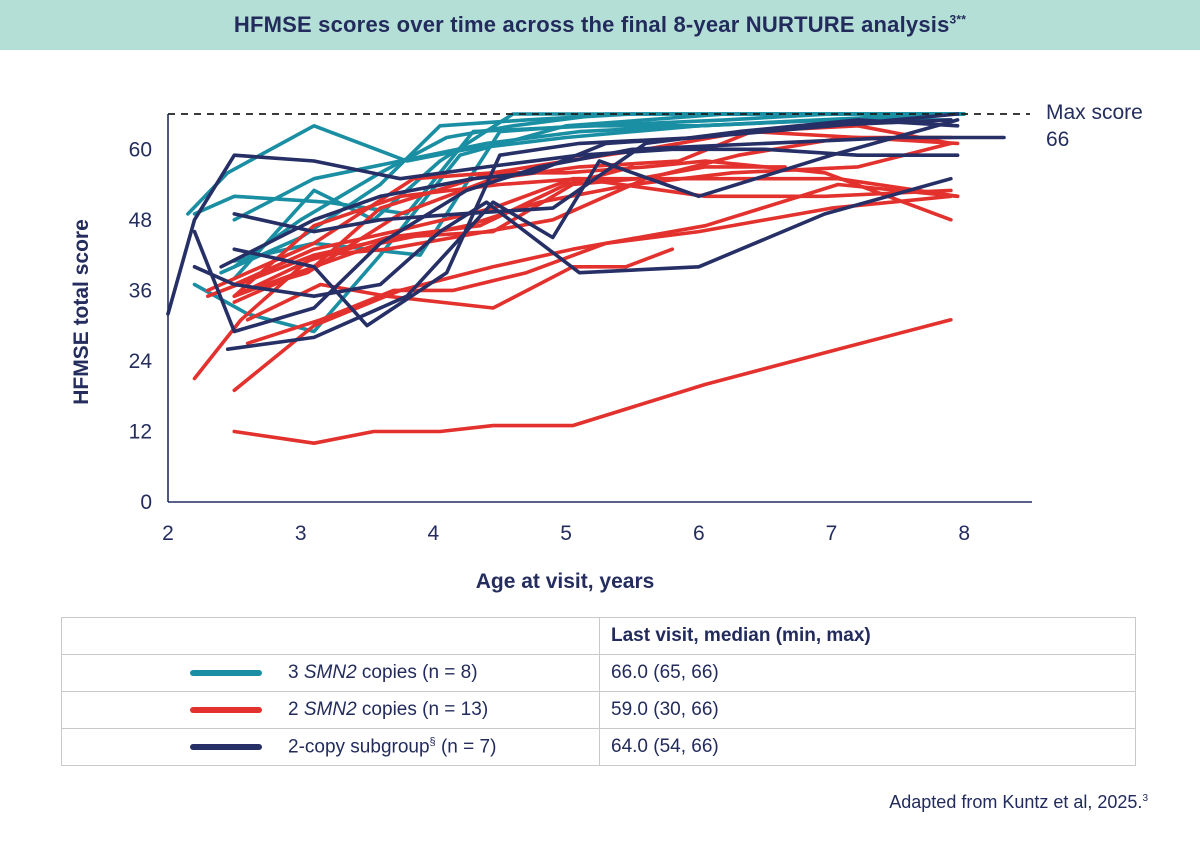  I want to click on legend-label-3-copies: 3 SMN2 copies (n = 8), so click(383, 673).